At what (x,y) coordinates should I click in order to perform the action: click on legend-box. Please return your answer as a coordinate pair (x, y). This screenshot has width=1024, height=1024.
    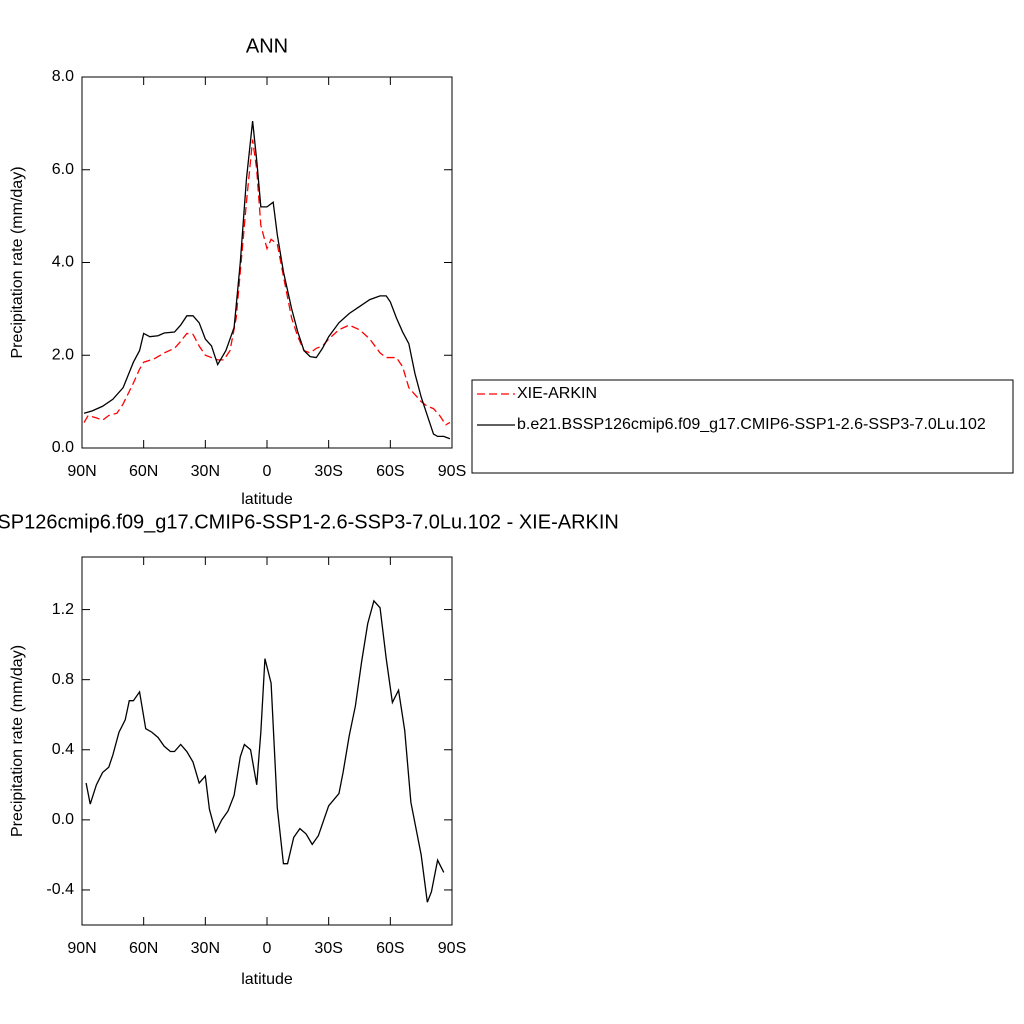
    Looking at the image, I should click on (742, 426).